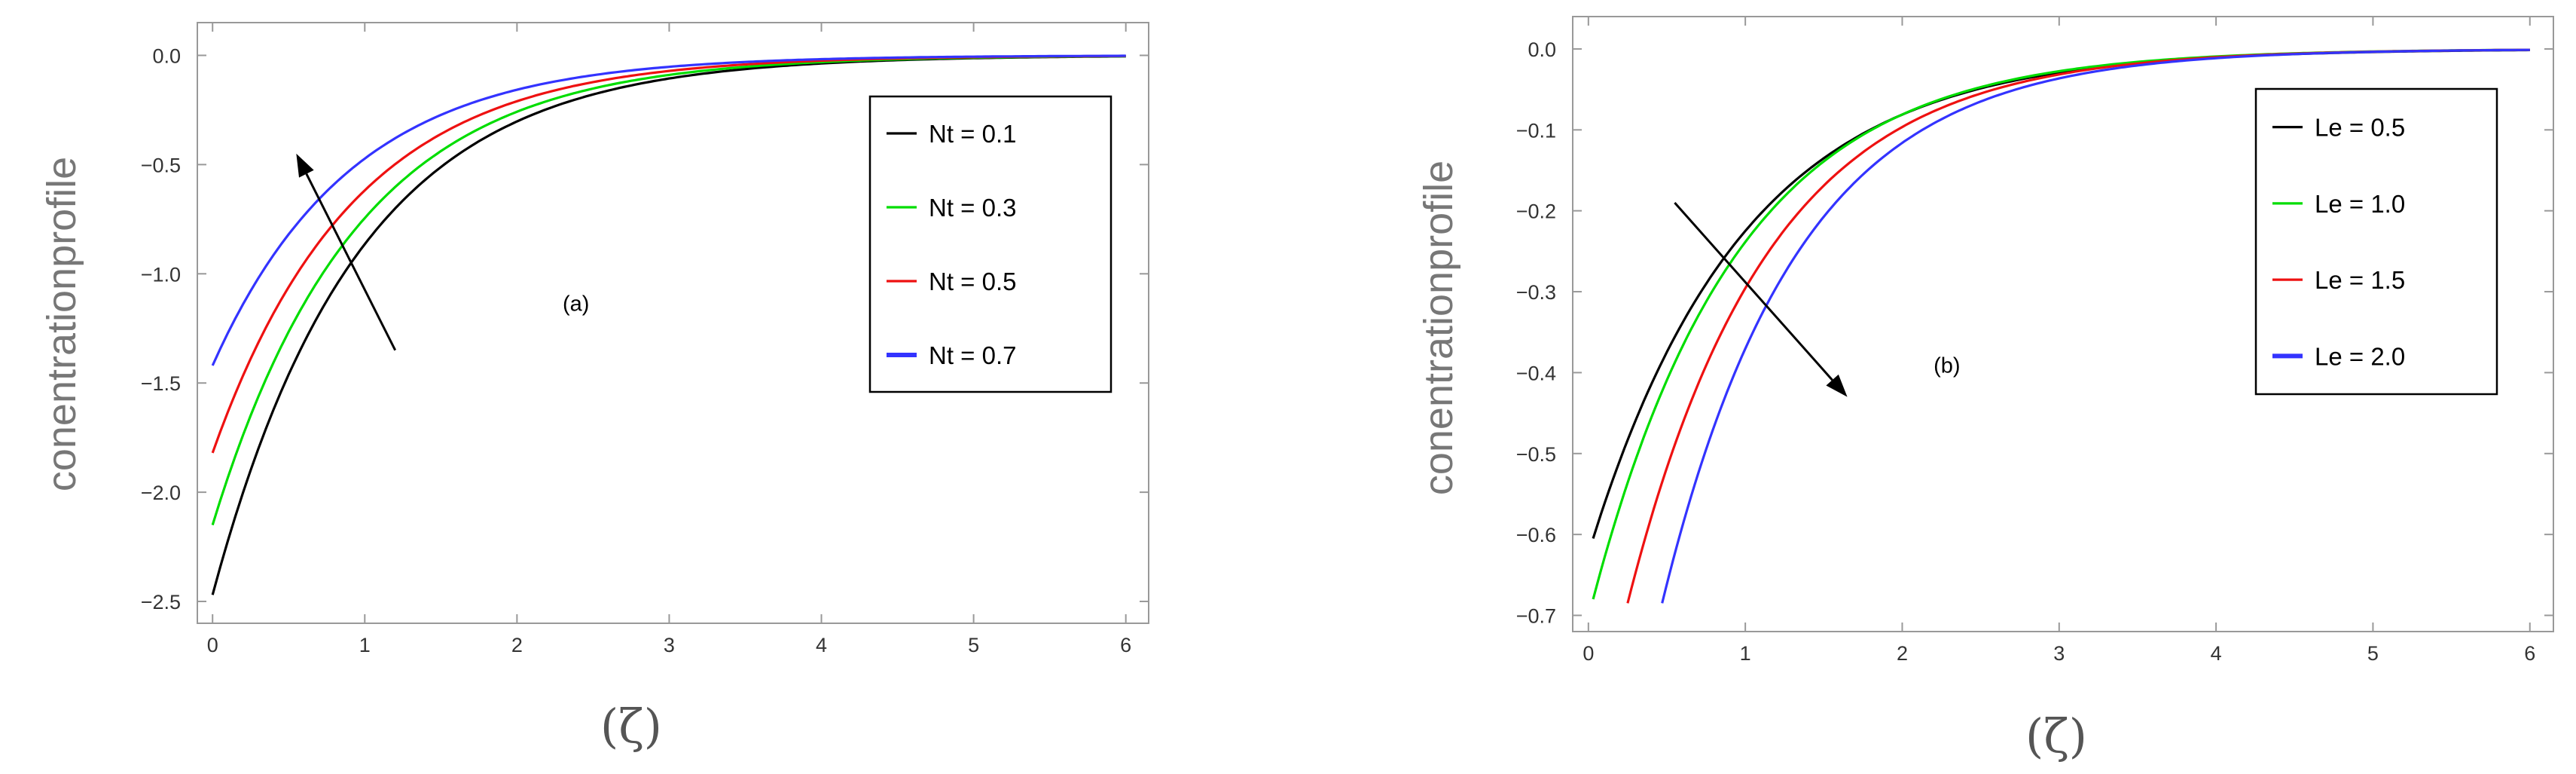 This screenshot has height=774, width=2576. What do you see at coordinates (161, 602) in the screenshot?
I see `y-tick-label: −2.5` at bounding box center [161, 602].